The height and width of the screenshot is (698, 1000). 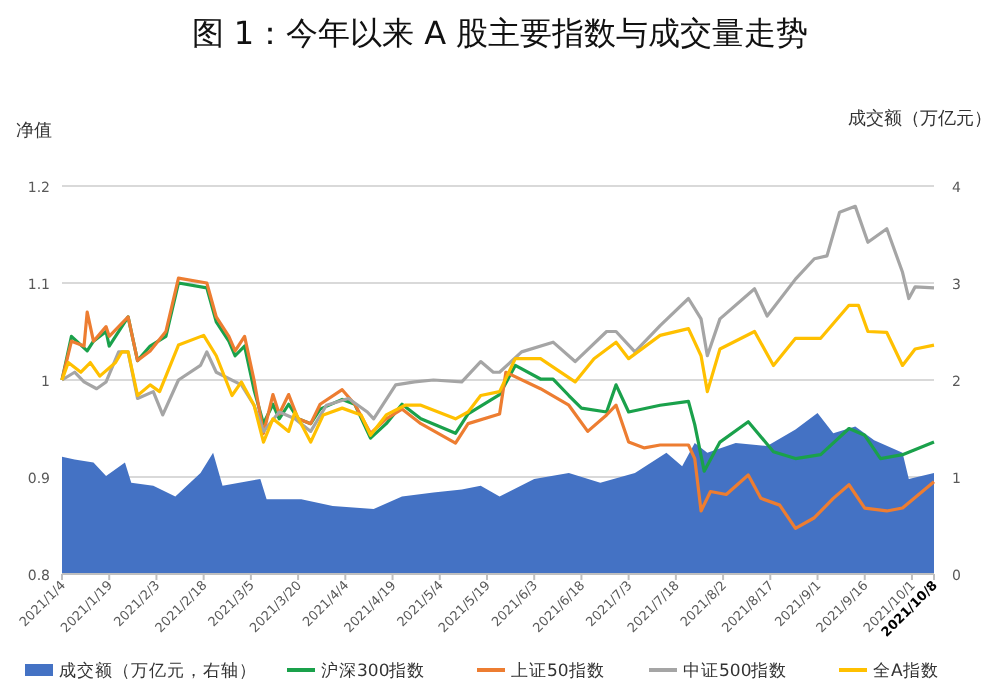 What do you see at coordinates (158, 671) in the screenshot?
I see `legend-label: 成交额（万亿元，右轴）` at bounding box center [158, 671].